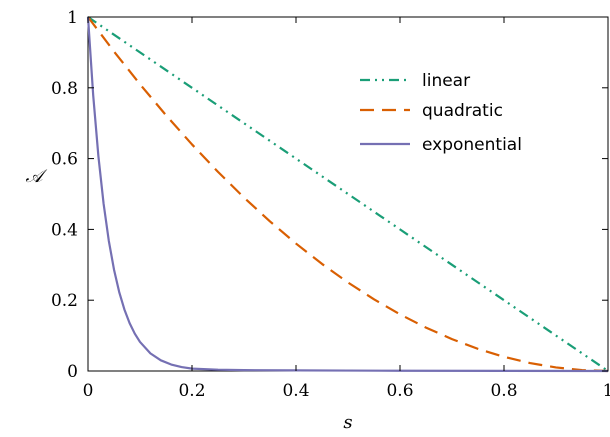  I want to click on legend-label-quadratic: quadratic, so click(462, 111).